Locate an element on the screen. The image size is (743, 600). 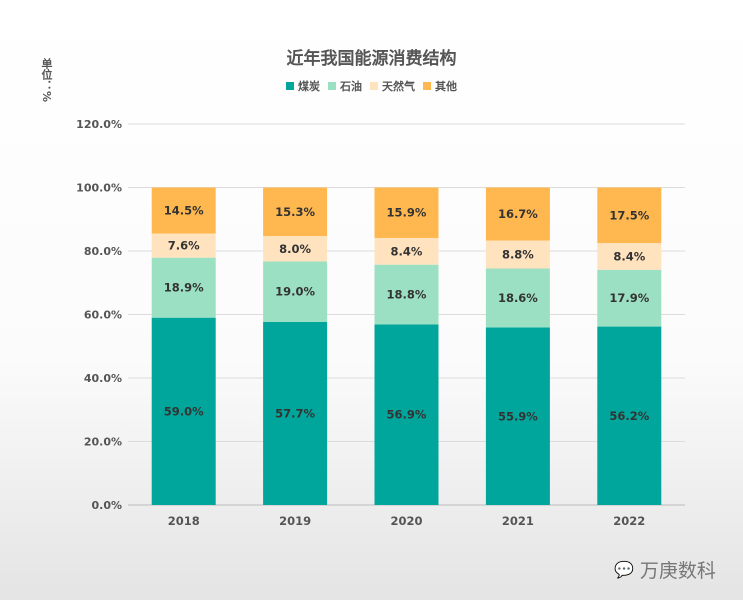
data-label: 7.6% is located at coordinates (184, 246).